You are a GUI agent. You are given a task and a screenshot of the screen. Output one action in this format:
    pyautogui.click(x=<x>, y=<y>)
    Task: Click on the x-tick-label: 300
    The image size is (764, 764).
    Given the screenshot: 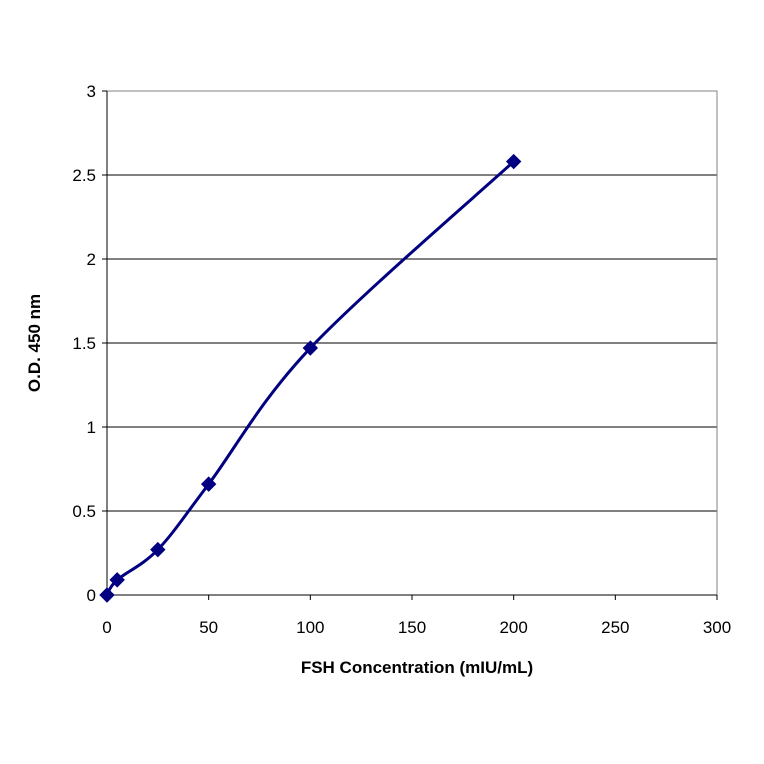 What is the action you would take?
    pyautogui.click(x=717, y=627)
    